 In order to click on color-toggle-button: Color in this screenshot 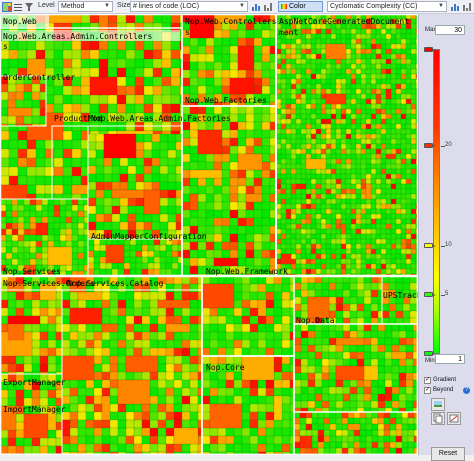, I will do `click(300, 6)`.